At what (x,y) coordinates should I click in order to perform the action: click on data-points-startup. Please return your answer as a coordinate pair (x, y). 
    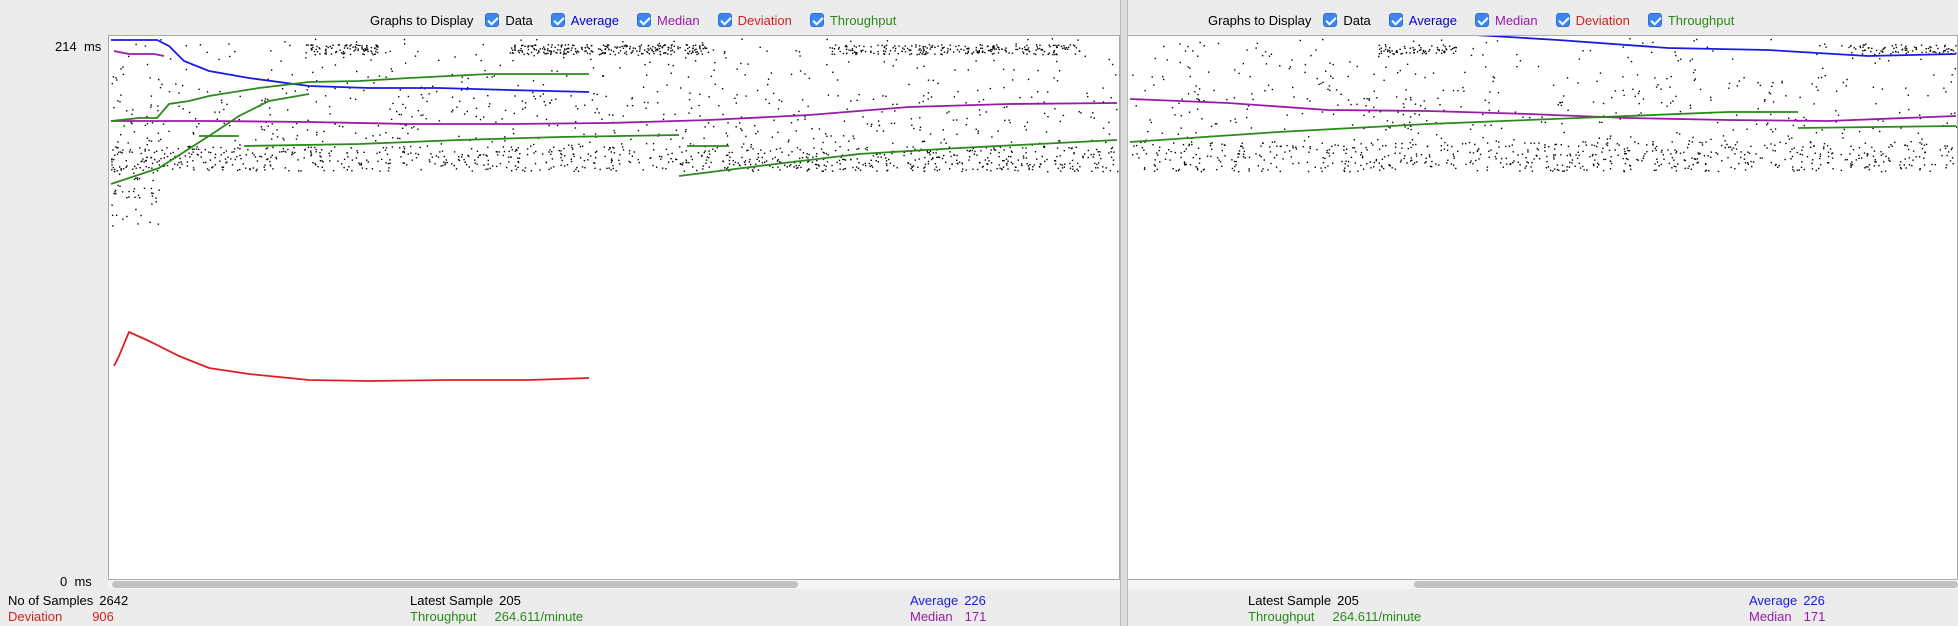
    Looking at the image, I should click on (135, 183).